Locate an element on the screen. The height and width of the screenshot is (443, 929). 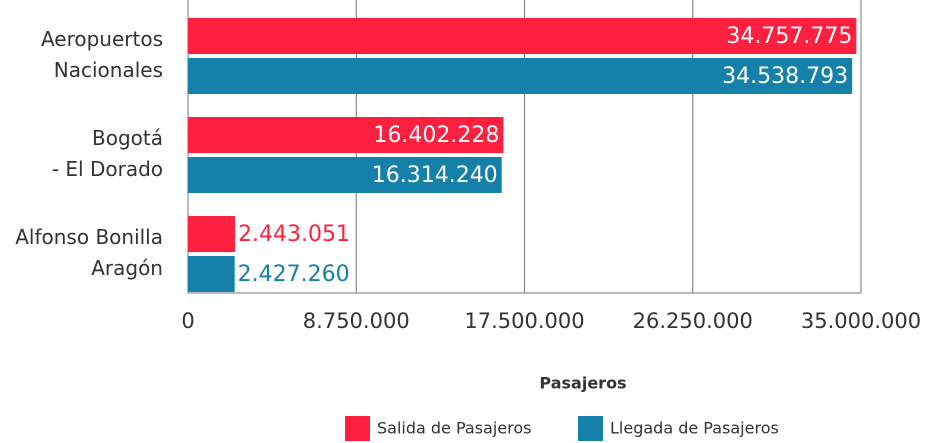
data-label: 34.757.775 is located at coordinates (789, 36).